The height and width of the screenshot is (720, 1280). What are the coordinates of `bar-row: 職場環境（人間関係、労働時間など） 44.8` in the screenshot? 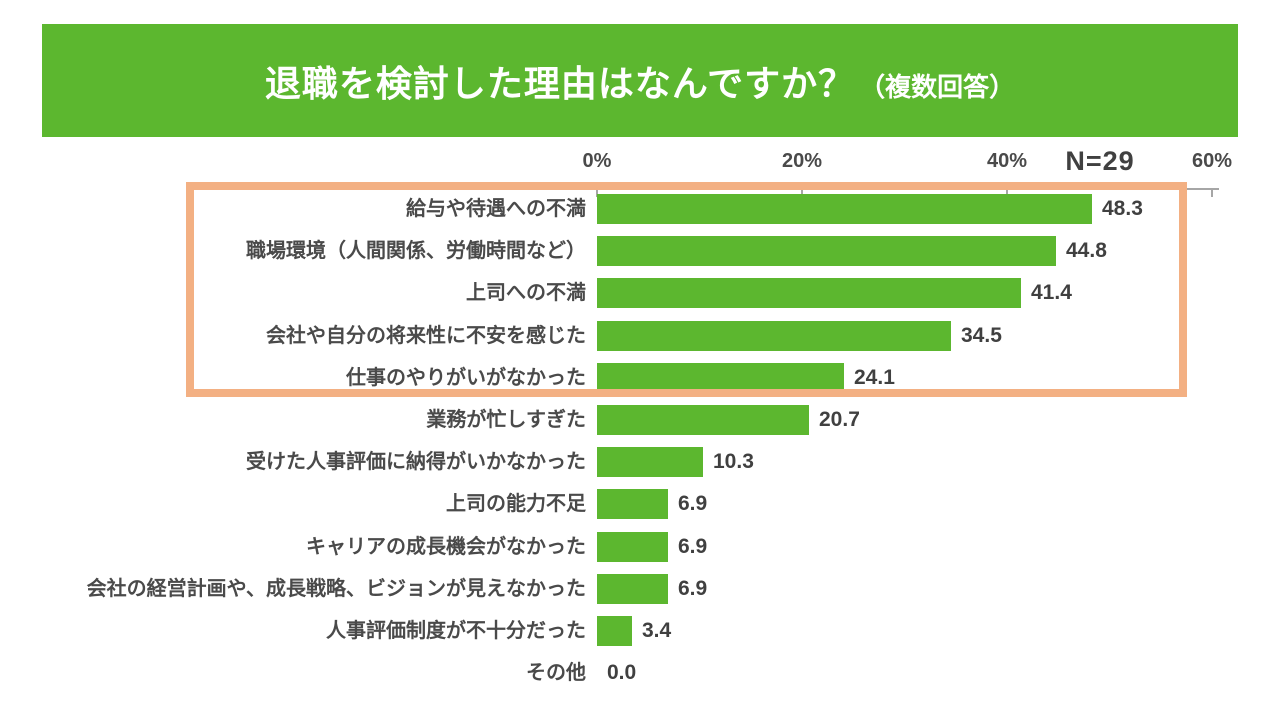 It's located at (640, 251).